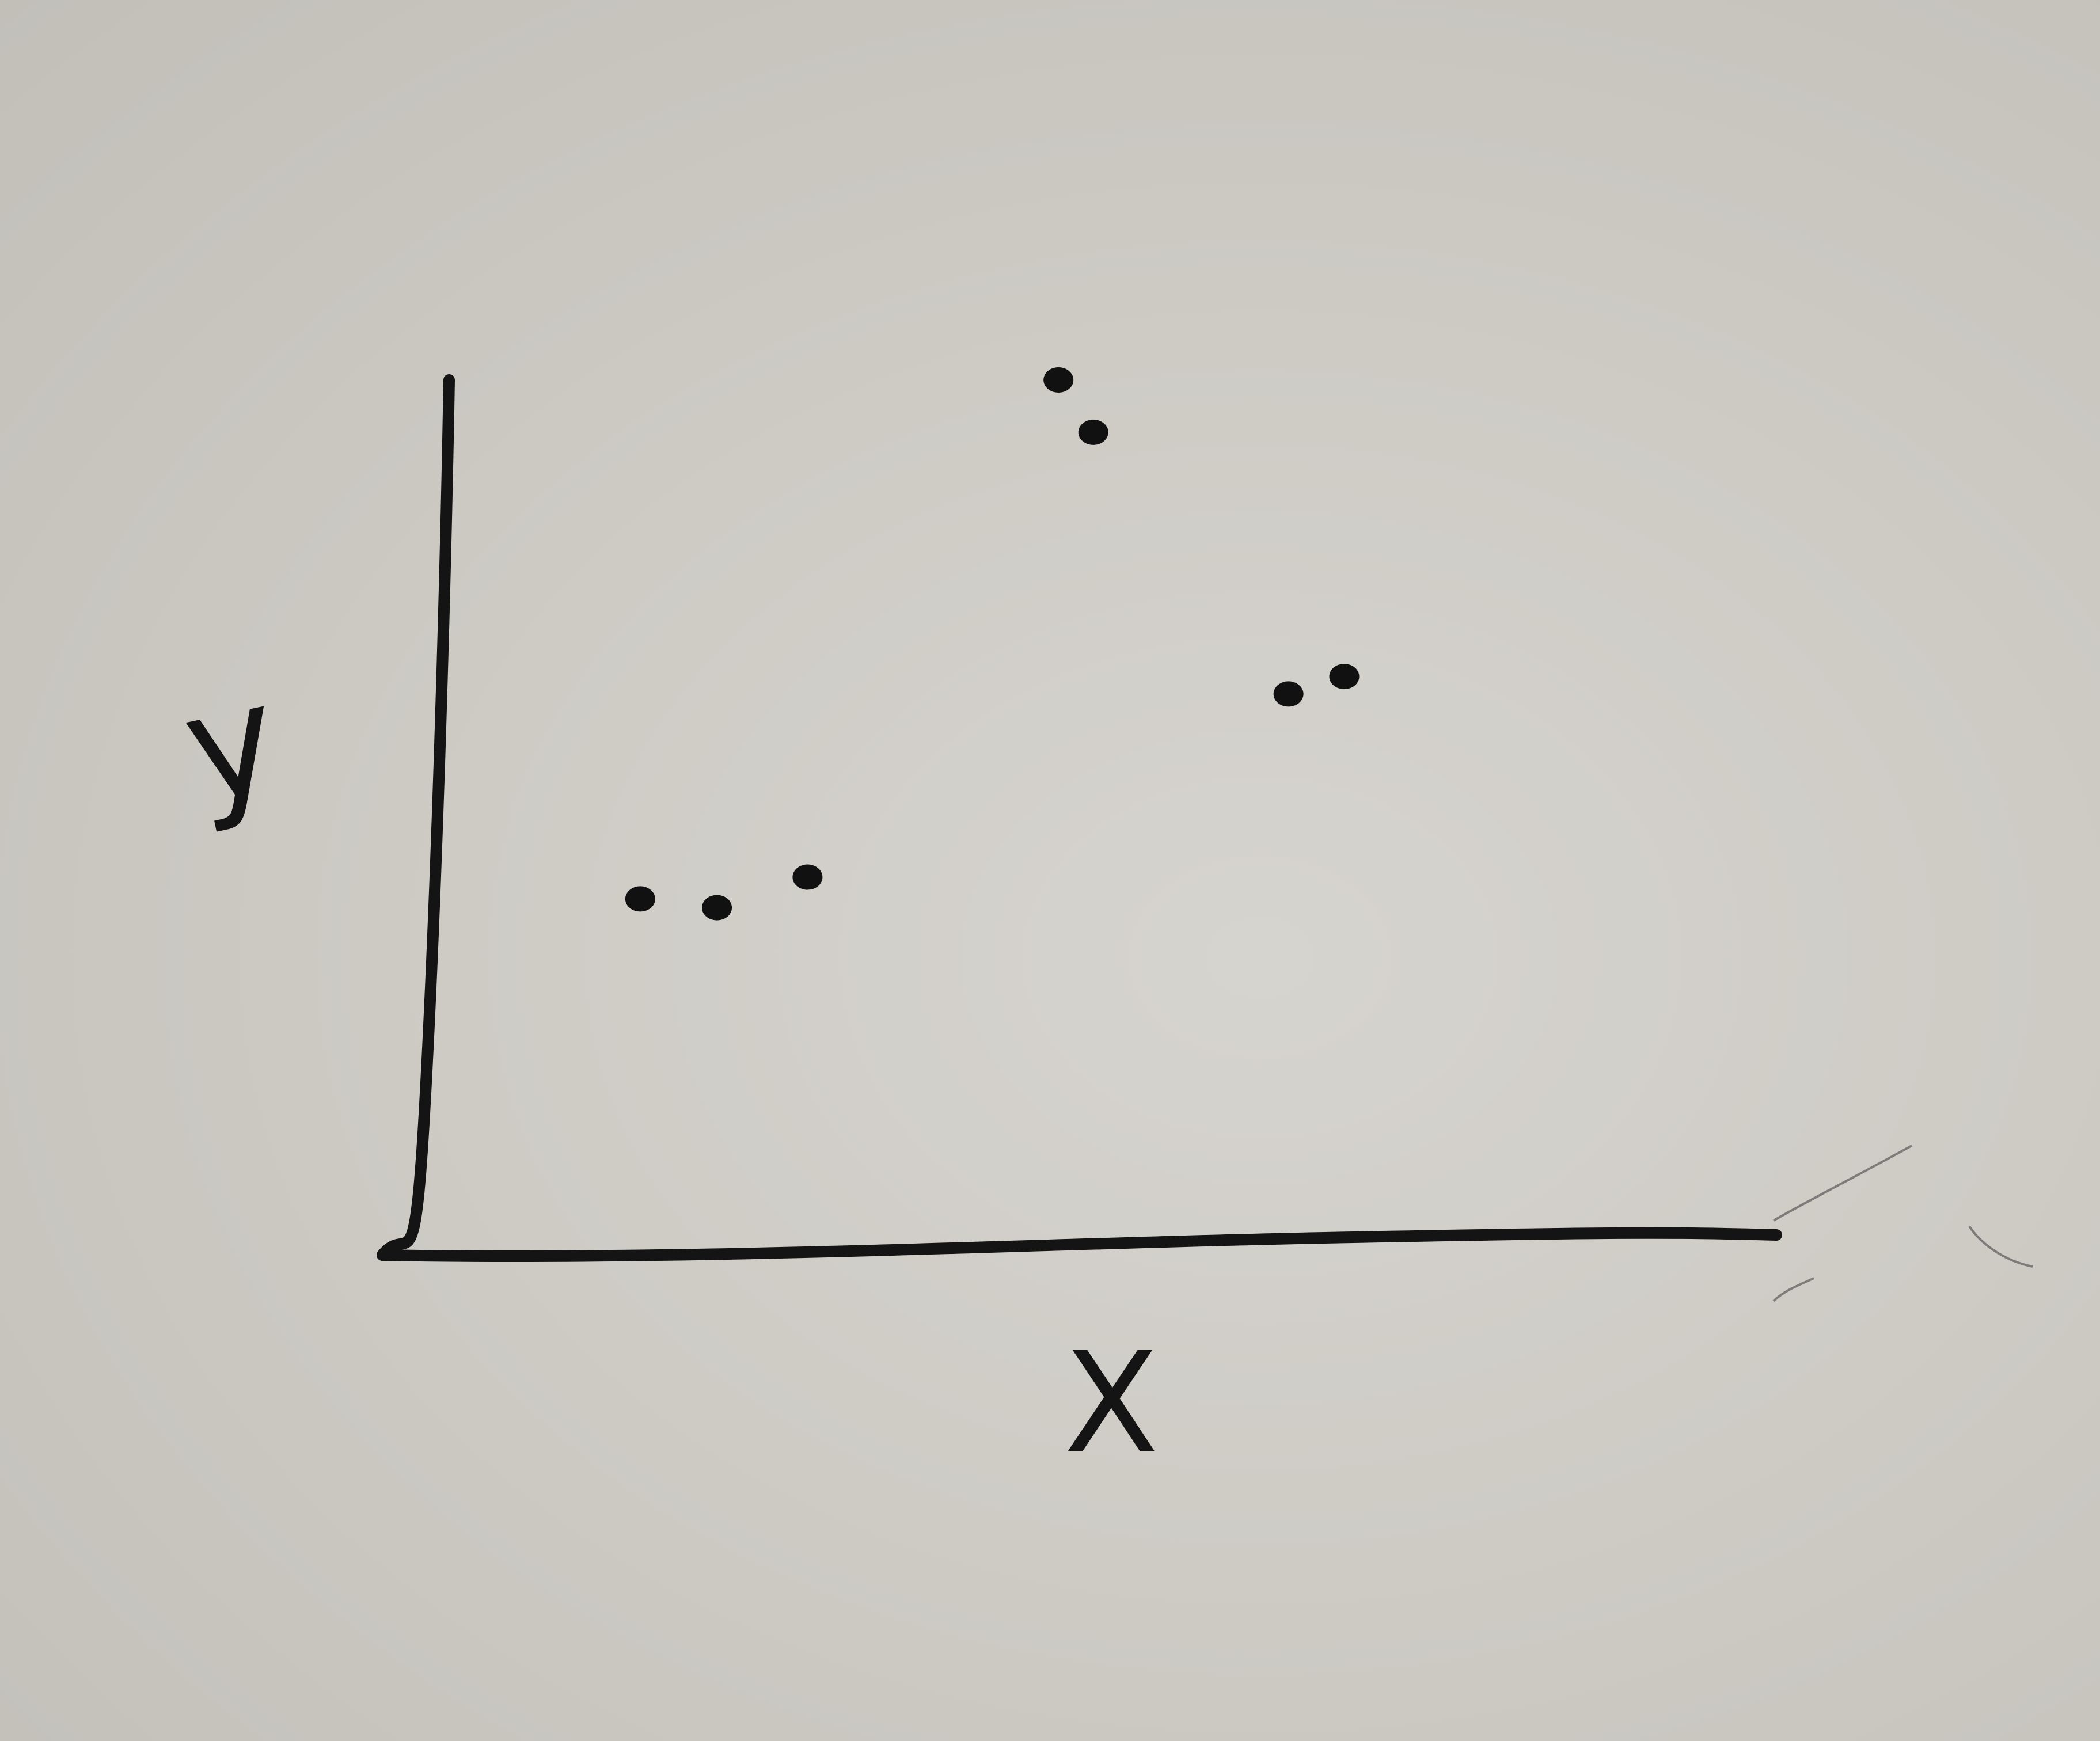 Image resolution: width=2100 pixels, height=1741 pixels. What do you see at coordinates (416, 817) in the screenshot?
I see `y-axis-line` at bounding box center [416, 817].